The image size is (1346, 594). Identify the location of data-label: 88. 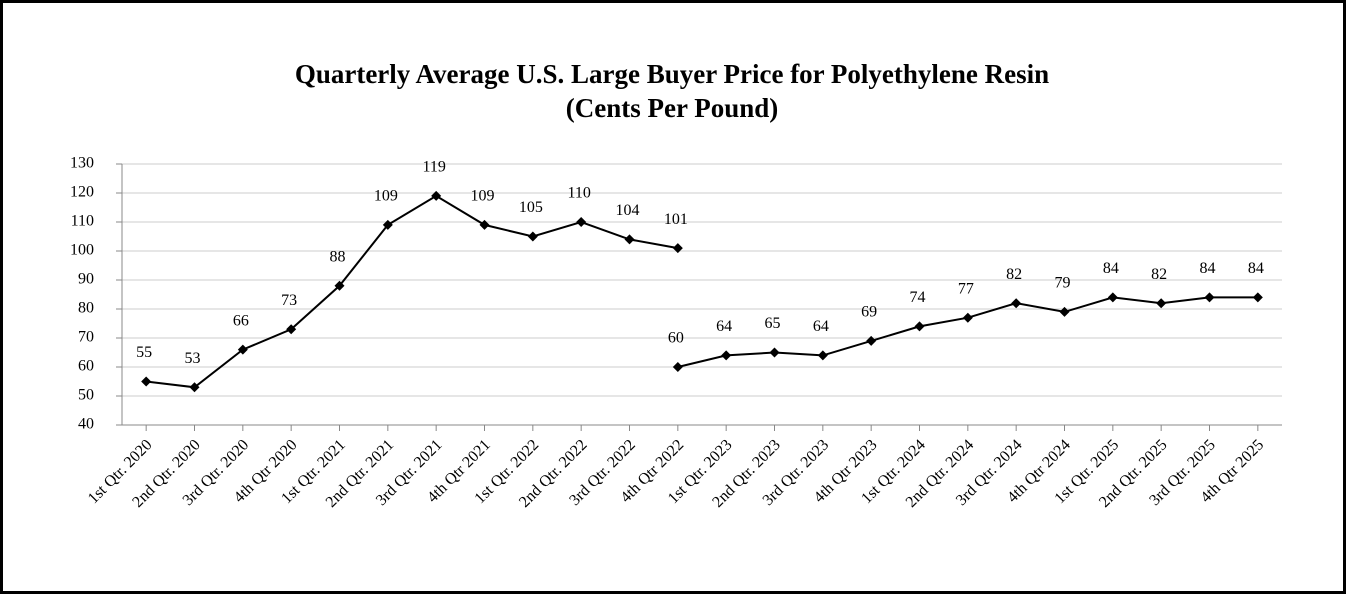
(338, 256).